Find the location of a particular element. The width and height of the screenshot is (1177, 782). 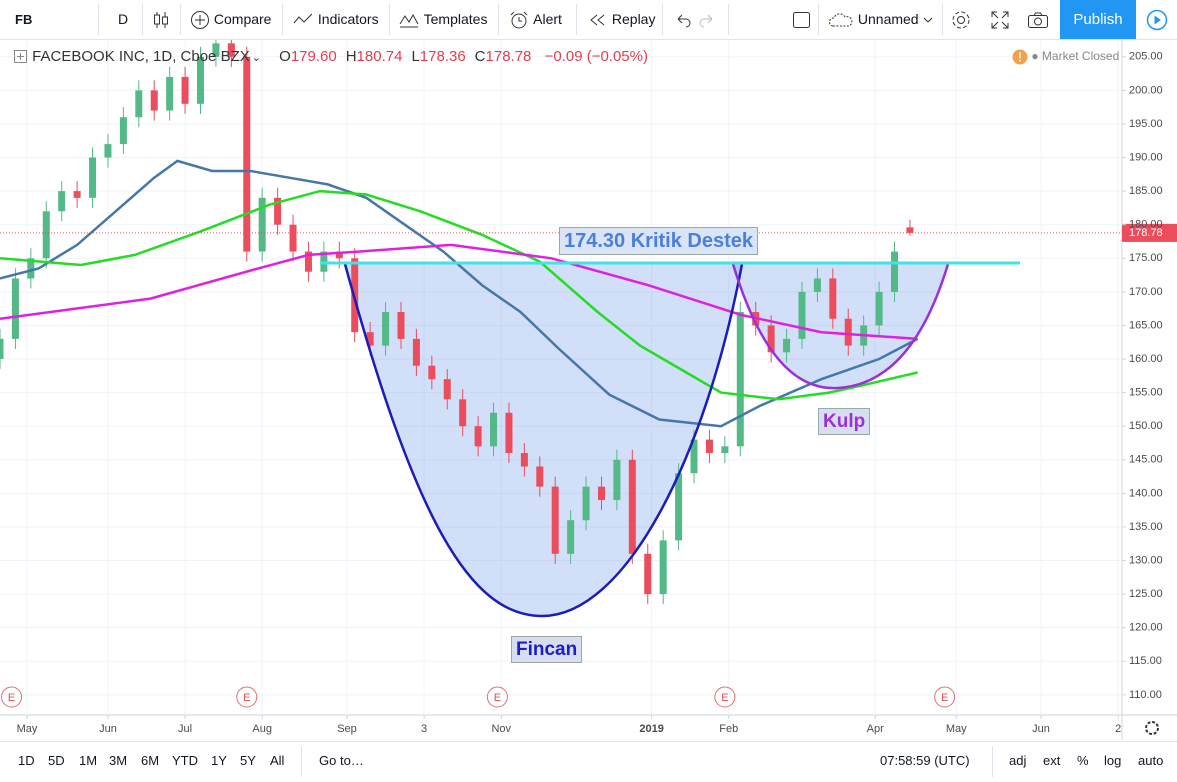

templates-icon is located at coordinates (409, 21).